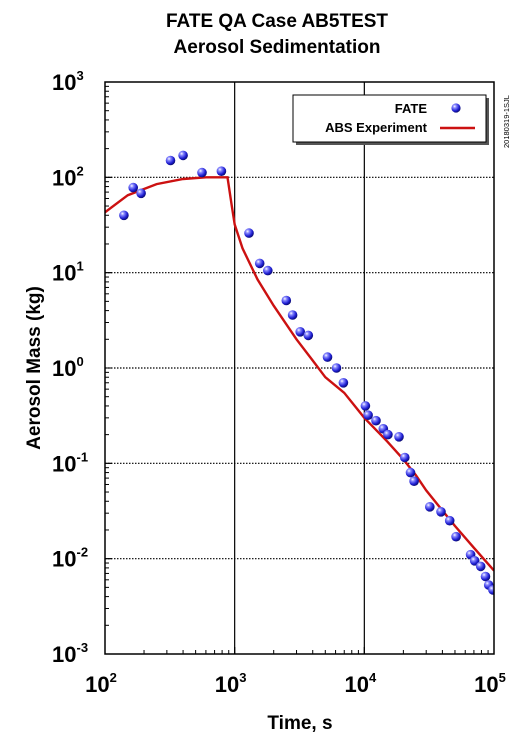 This screenshot has width=528, height=746. I want to click on legend-marker-fate, so click(456, 108).